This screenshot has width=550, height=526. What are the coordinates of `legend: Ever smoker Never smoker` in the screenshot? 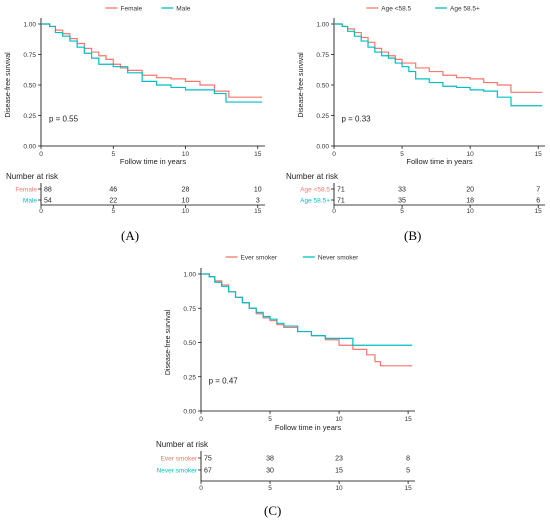 It's located at (292, 258).